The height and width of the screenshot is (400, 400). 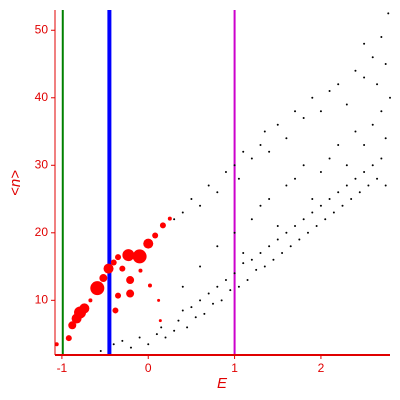 I want to click on x-tick-label: -1, so click(x=62, y=368).